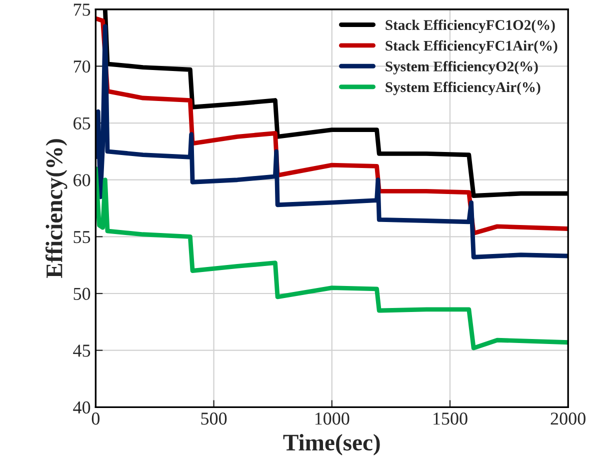 Image resolution: width=598 pixels, height=468 pixels. What do you see at coordinates (82, 180) in the screenshot?
I see `y-tick-label: 60` at bounding box center [82, 180].